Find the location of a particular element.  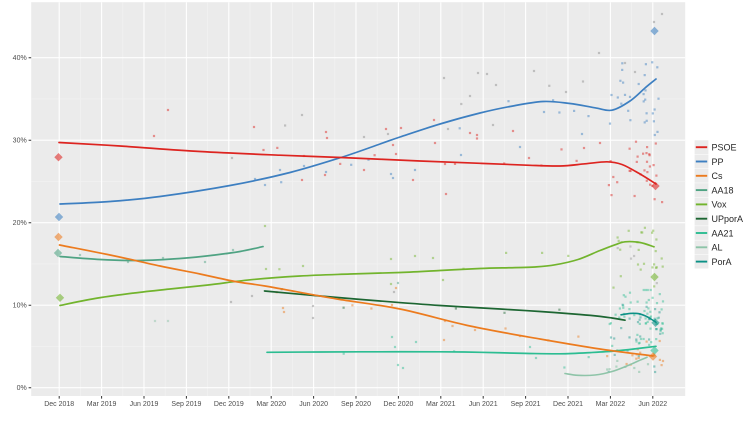

svg-text: Vox is located at coordinates (720, 205).